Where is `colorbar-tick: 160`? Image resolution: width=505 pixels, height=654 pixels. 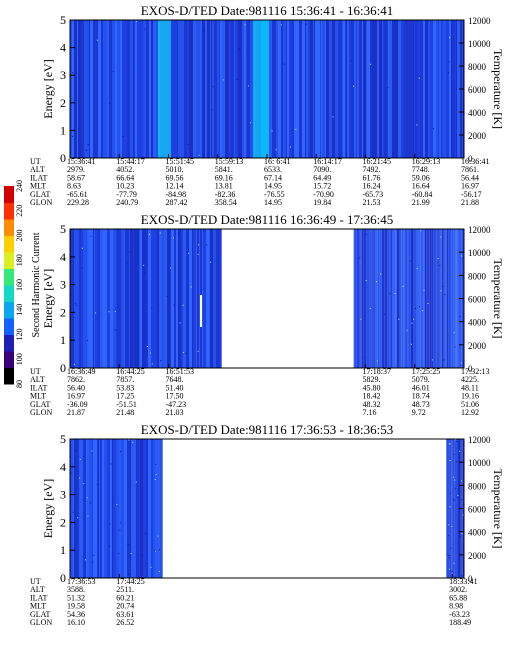
colorbar-tick: 160 is located at coordinates (19, 285).